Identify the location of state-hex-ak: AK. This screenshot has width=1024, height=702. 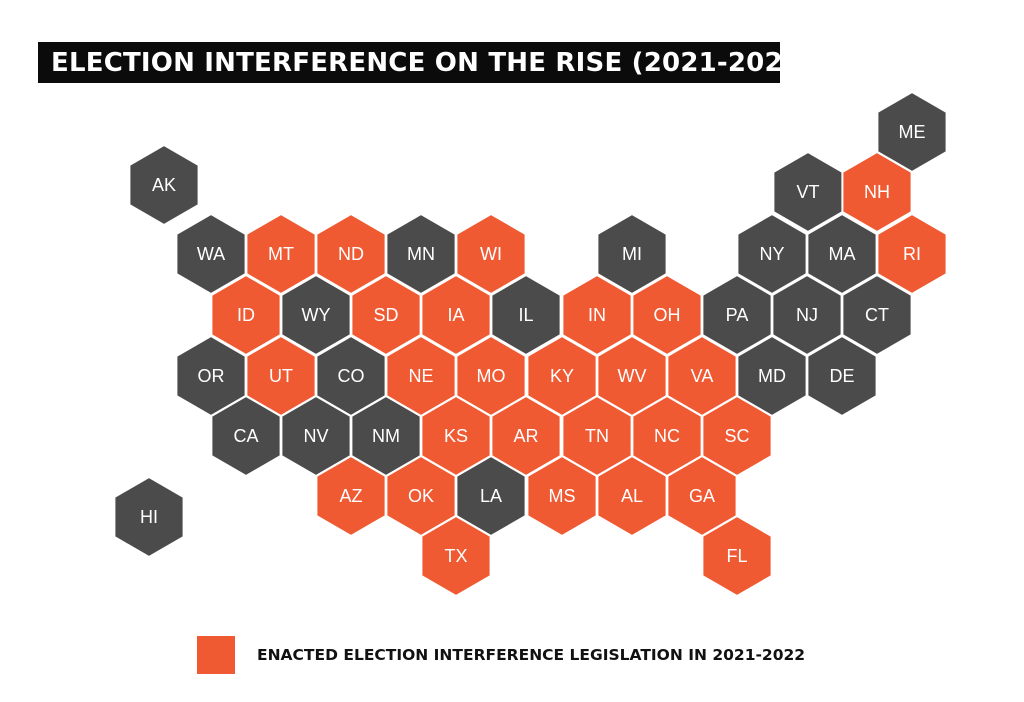
(164, 185).